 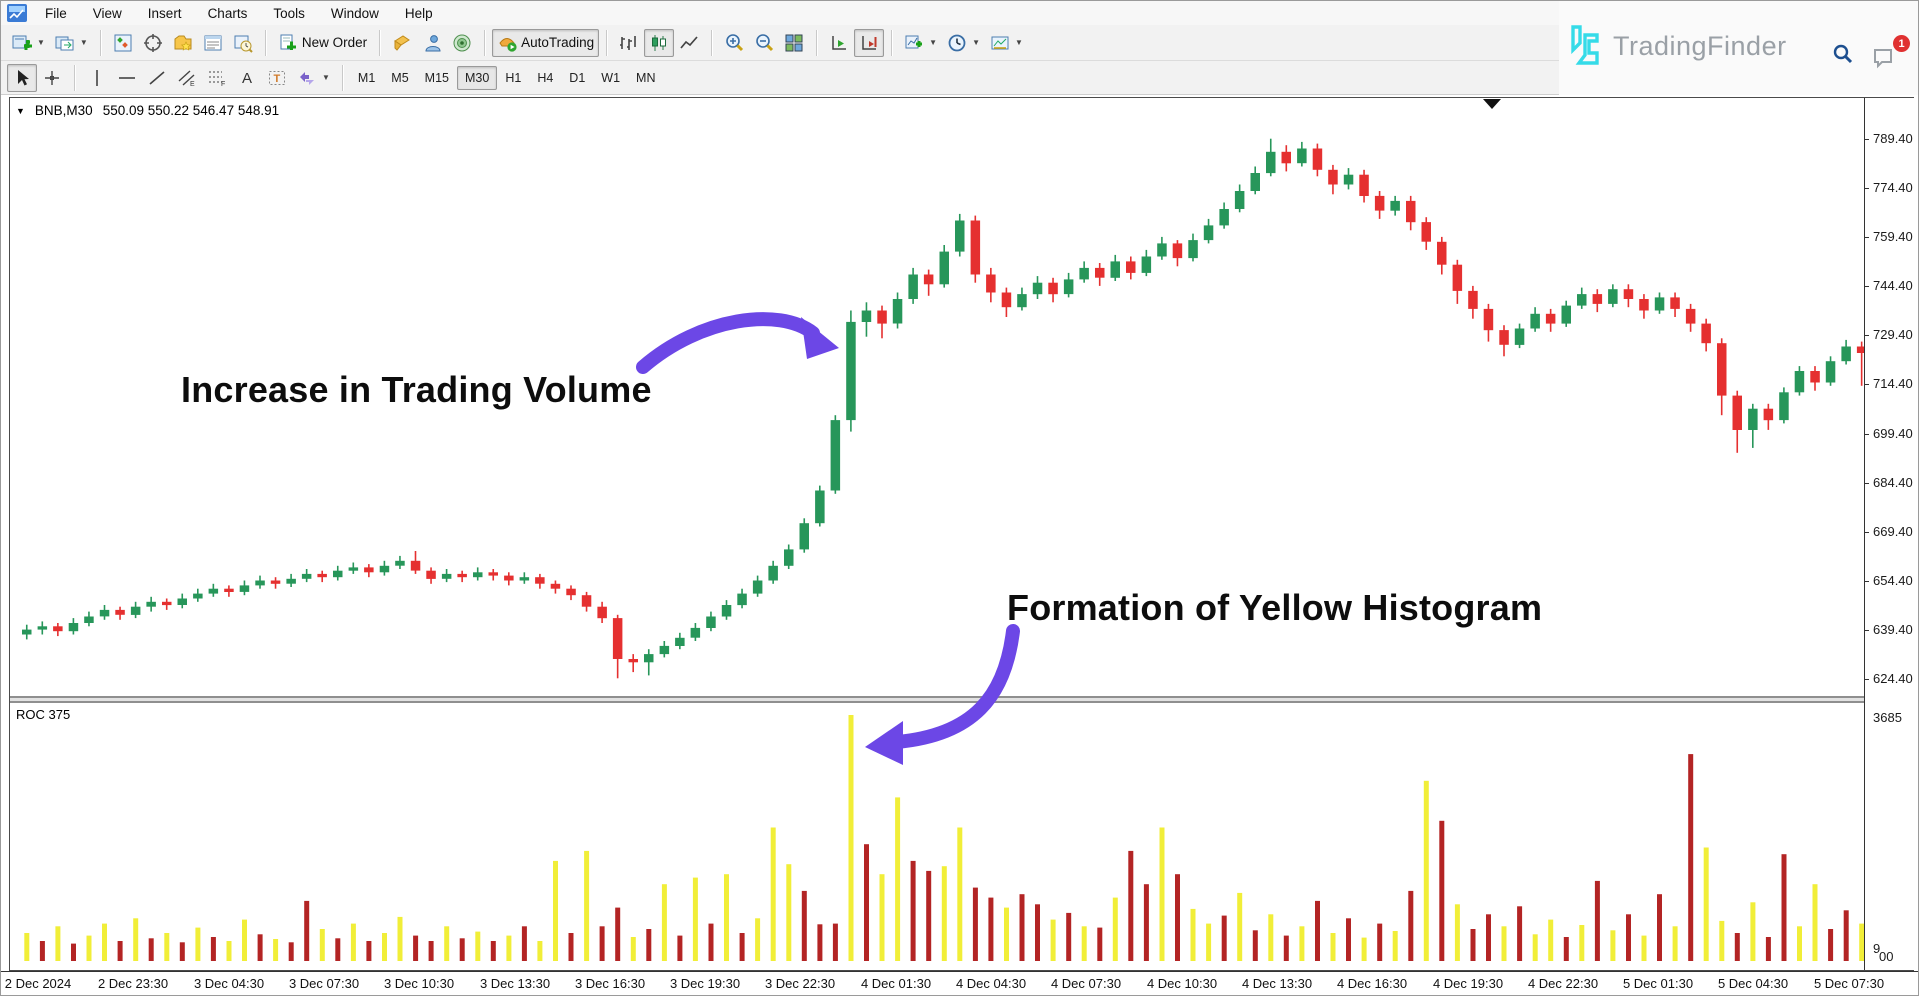 I want to click on svg-text: E, so click(x=192, y=84).